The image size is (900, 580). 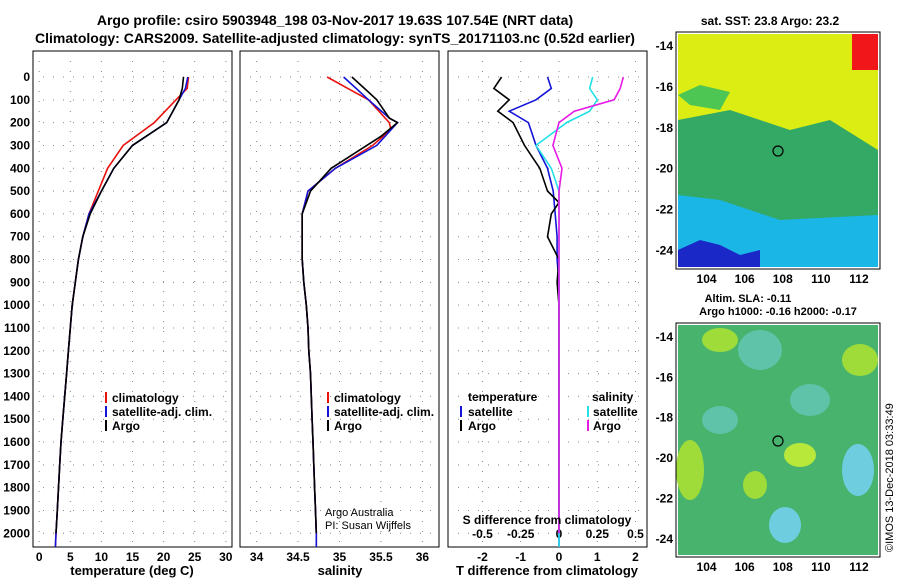 I want to click on map-lat-label: -24, so click(x=665, y=539).